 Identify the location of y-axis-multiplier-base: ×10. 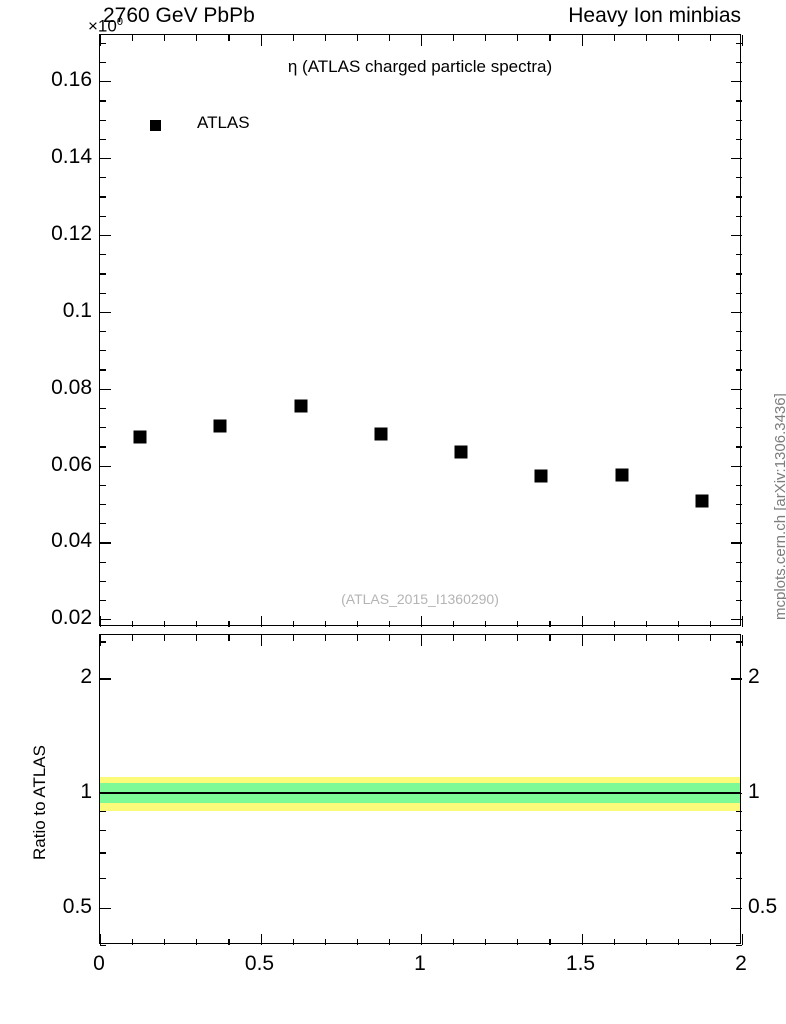
(102, 26).